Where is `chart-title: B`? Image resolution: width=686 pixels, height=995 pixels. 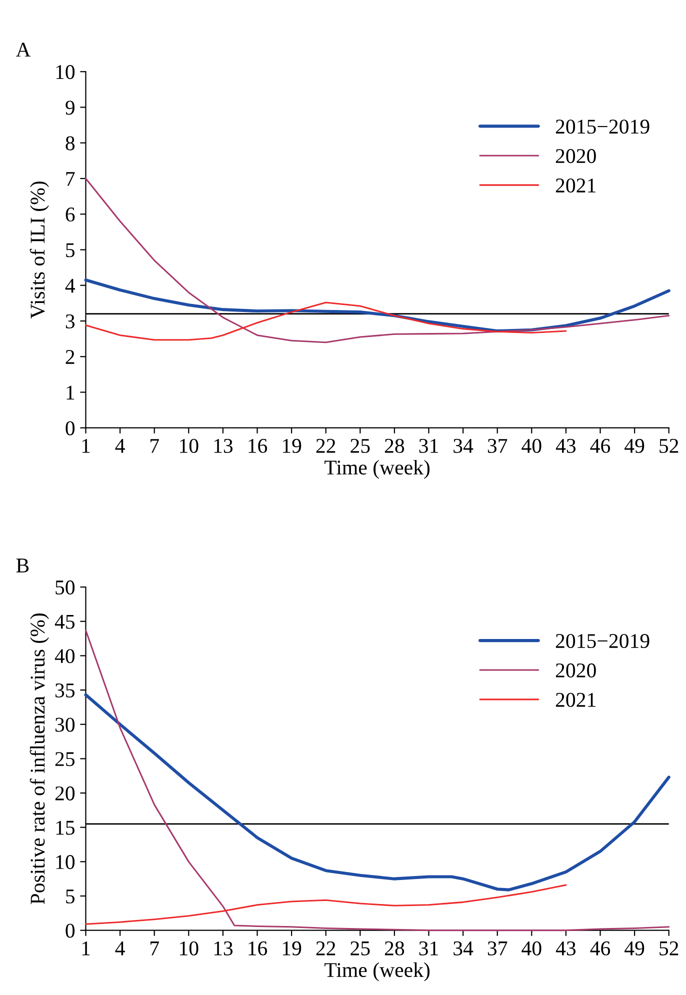 chart-title: B is located at coordinates (22, 565).